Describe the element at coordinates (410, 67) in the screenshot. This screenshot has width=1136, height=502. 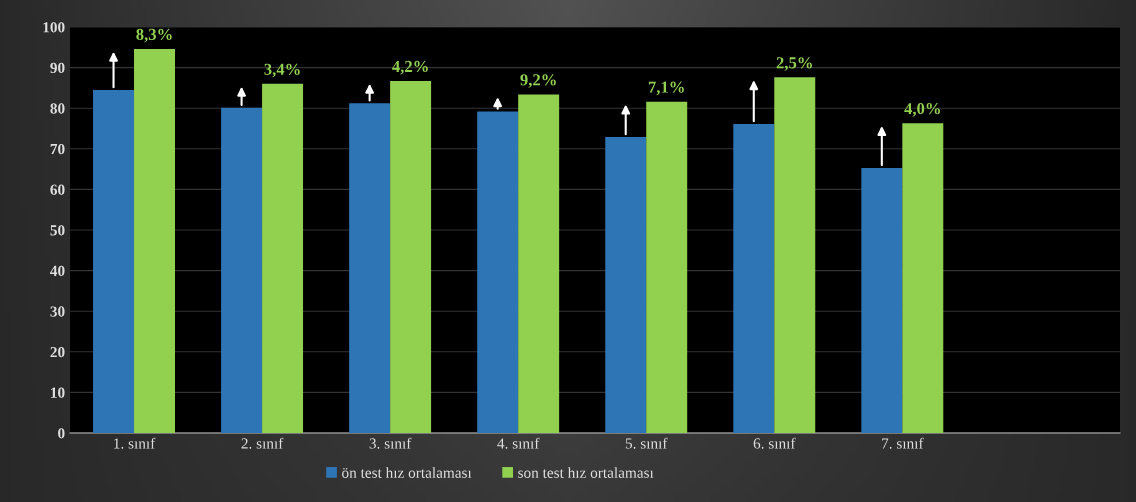
I see `annotation: 4,2%` at that location.